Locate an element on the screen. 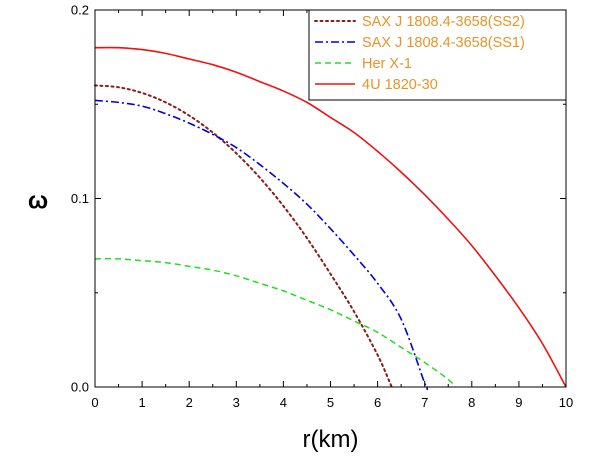  x-tick-label: 2 is located at coordinates (189, 402).